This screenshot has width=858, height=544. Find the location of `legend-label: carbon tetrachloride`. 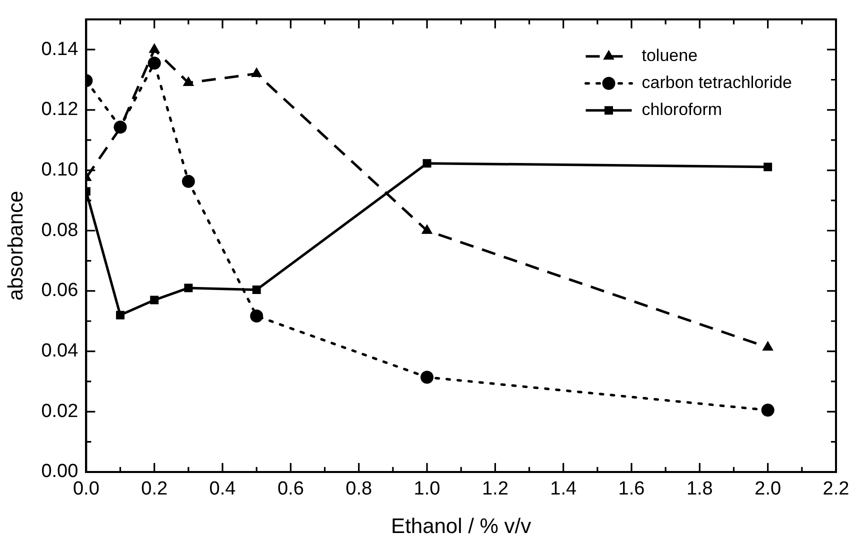

legend-label: carbon tetrachloride is located at coordinates (717, 82).